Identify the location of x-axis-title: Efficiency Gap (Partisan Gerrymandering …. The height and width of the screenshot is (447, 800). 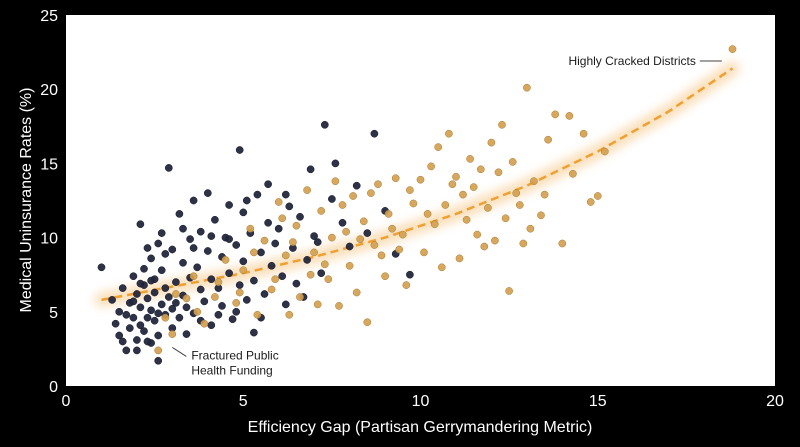
(420, 427).